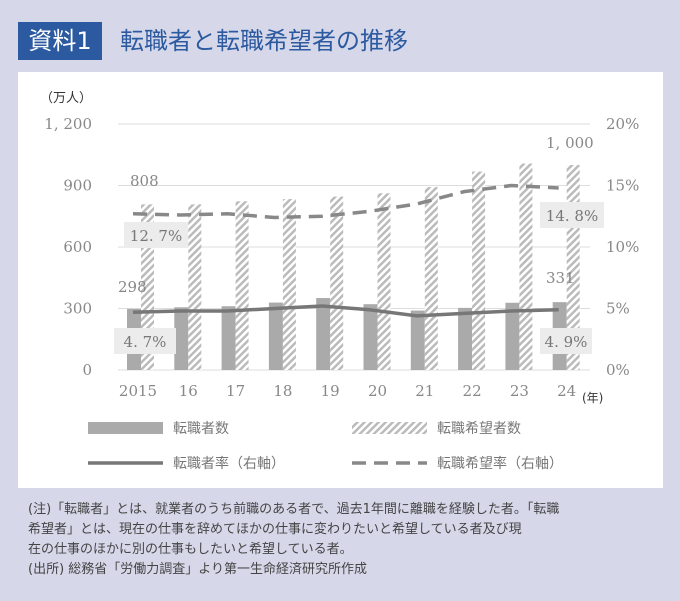 This screenshot has height=601, width=680. Describe the element at coordinates (66, 98) in the screenshot. I see `left-axis-unit: （万人）` at that location.